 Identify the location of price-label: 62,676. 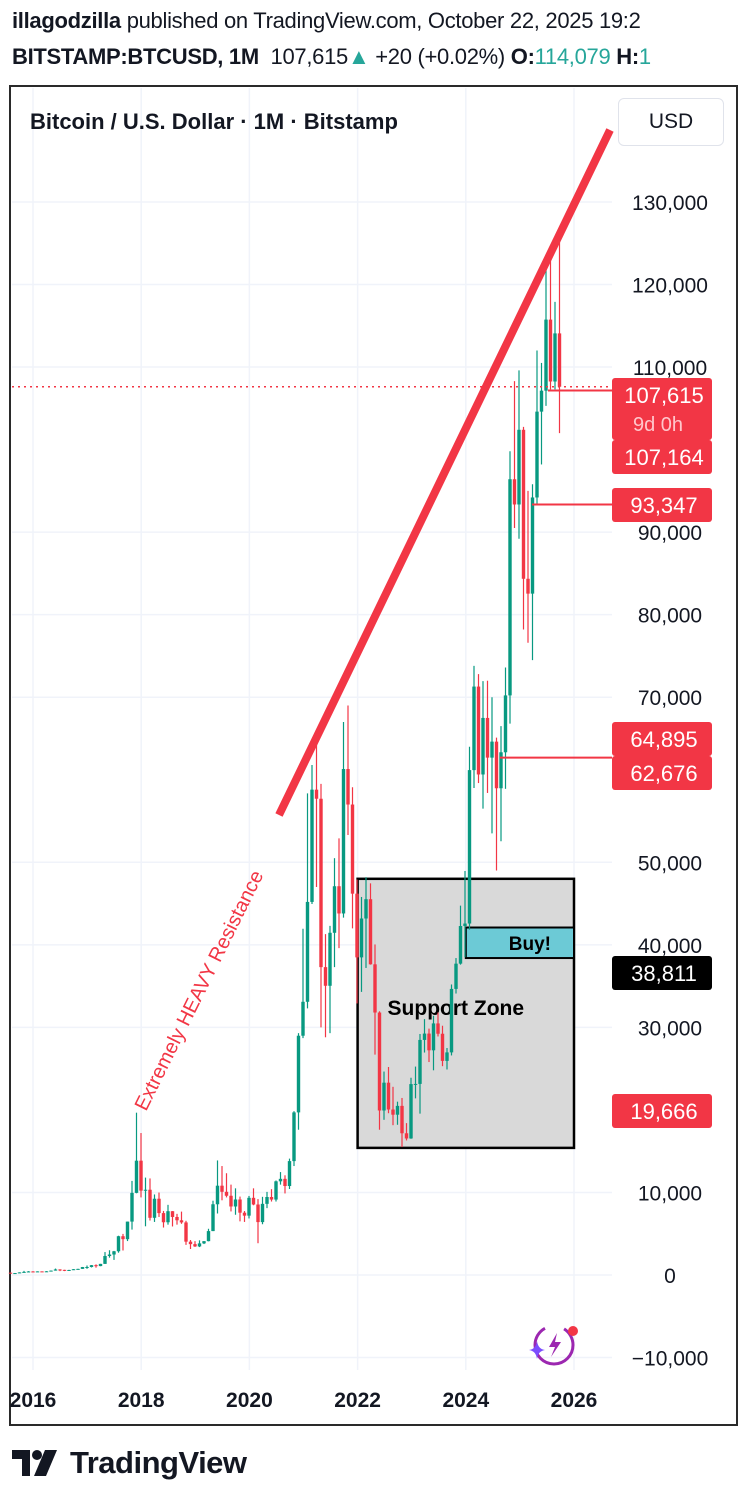
(662, 773).